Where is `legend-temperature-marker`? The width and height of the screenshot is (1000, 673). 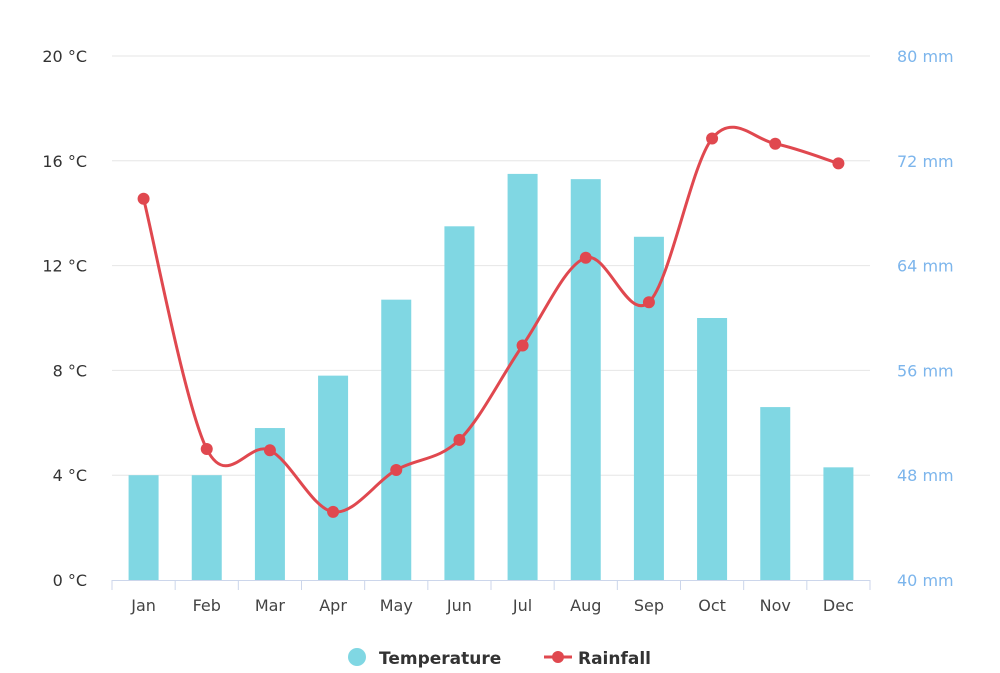
legend-temperature-marker is located at coordinates (357, 657).